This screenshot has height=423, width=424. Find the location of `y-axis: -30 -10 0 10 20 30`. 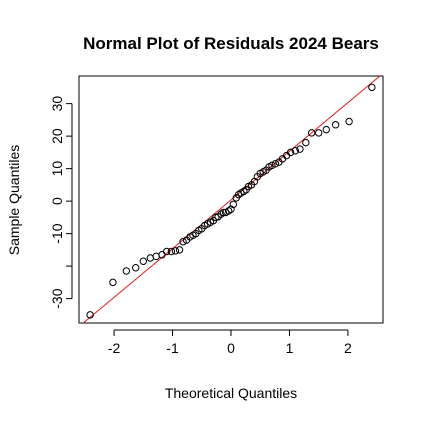

y-axis: -30 -10 0 10 20 30 is located at coordinates (61, 202).